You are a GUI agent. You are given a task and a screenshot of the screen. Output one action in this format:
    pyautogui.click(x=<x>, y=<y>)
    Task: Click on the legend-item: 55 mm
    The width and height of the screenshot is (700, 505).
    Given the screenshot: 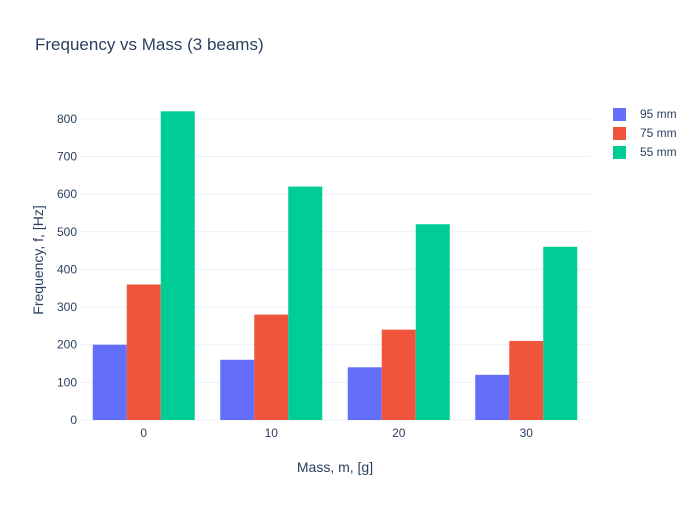 What is the action you would take?
    pyautogui.click(x=645, y=152)
    